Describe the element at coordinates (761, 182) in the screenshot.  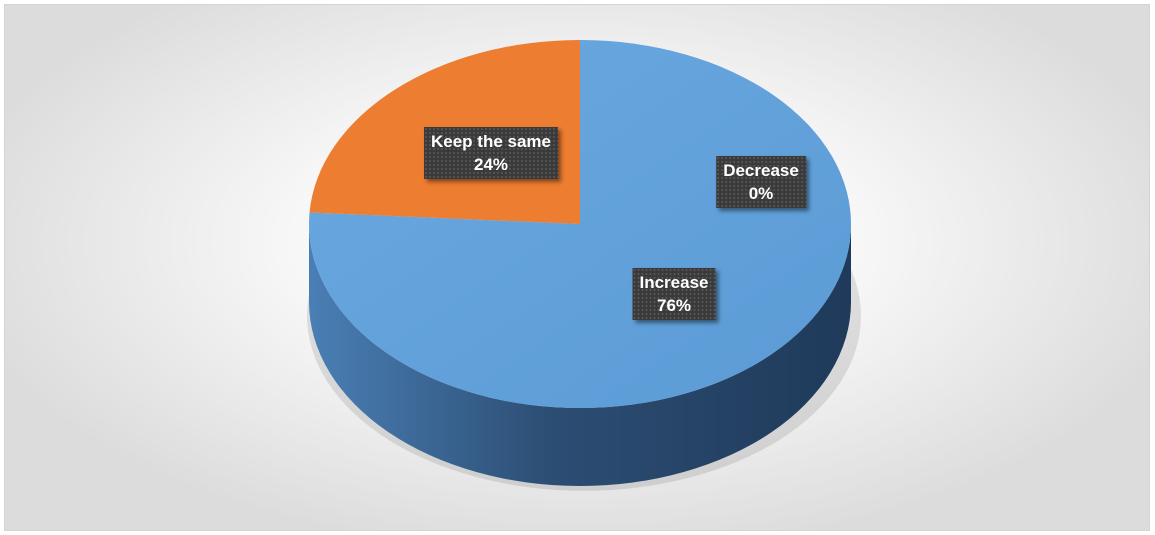
I see `data-label-decrease: Decrease 0%` at that location.